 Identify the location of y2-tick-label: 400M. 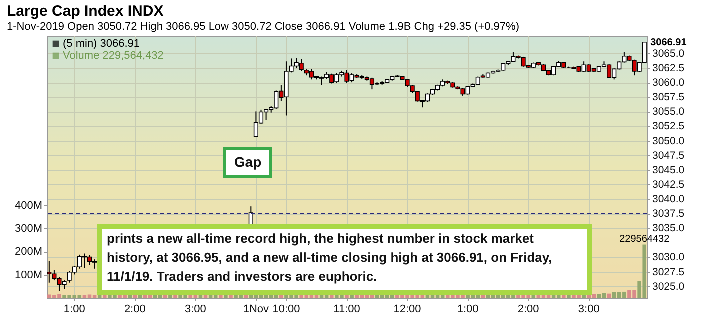
(28, 206).